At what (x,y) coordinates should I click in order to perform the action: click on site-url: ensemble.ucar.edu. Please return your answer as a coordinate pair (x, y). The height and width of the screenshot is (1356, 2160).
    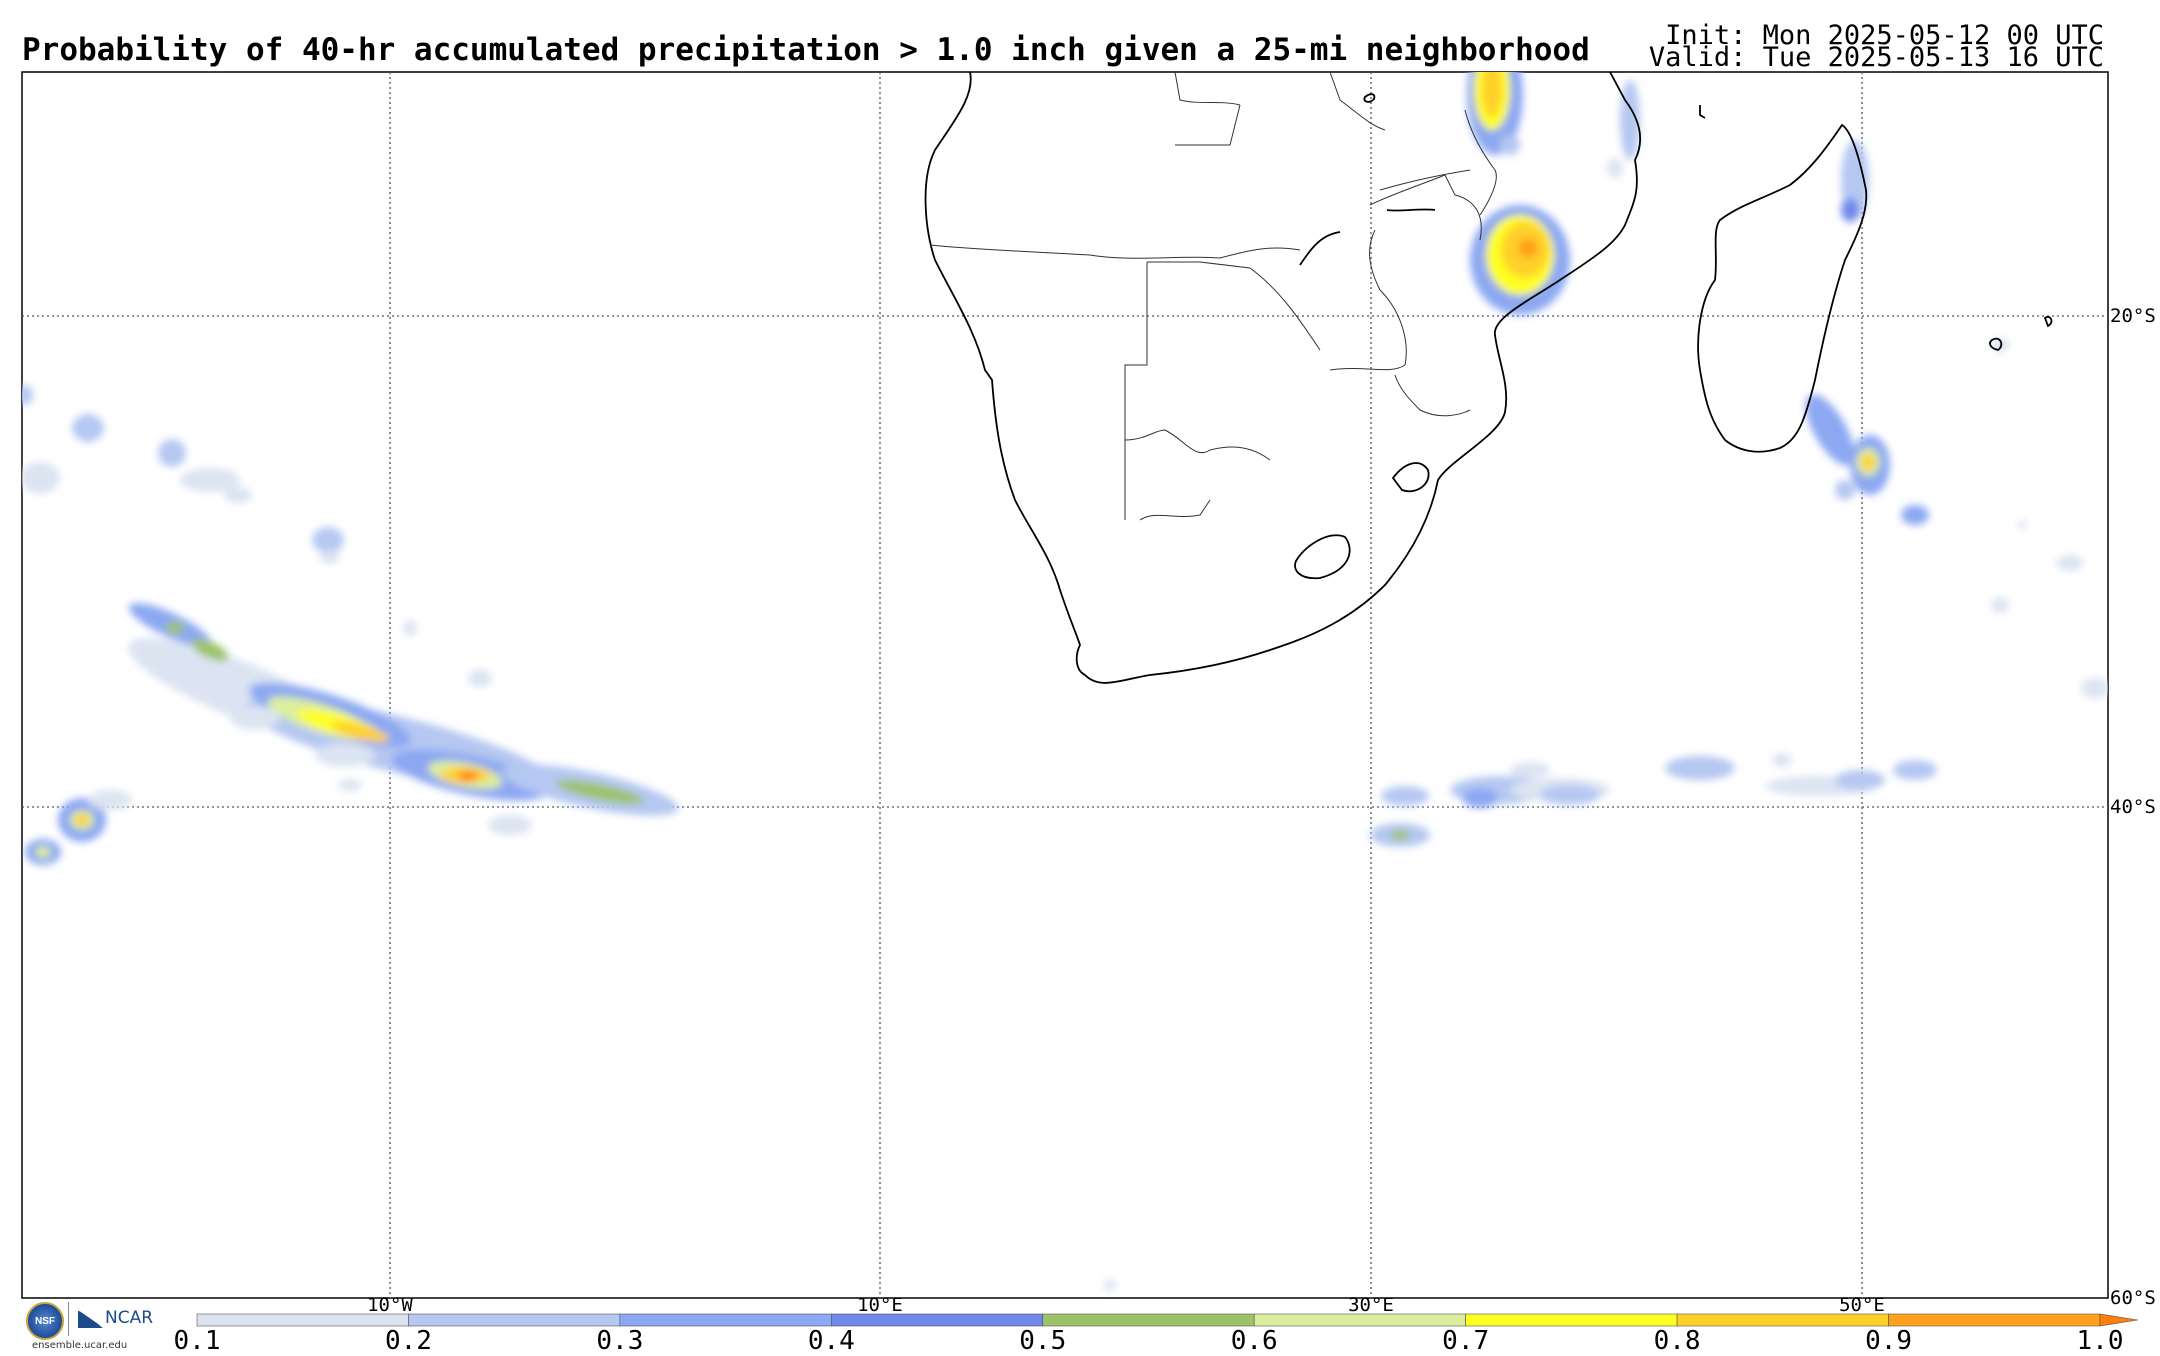
    Looking at the image, I should click on (80, 1345).